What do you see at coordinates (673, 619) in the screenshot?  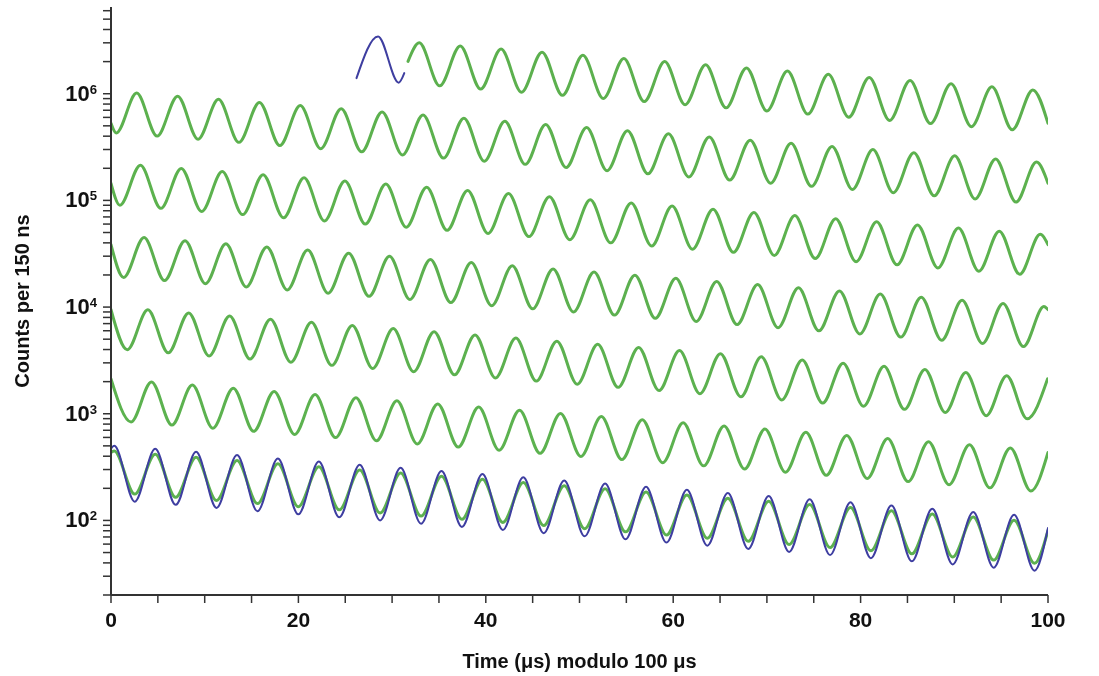 I see `x-tick-label: 60` at bounding box center [673, 619].